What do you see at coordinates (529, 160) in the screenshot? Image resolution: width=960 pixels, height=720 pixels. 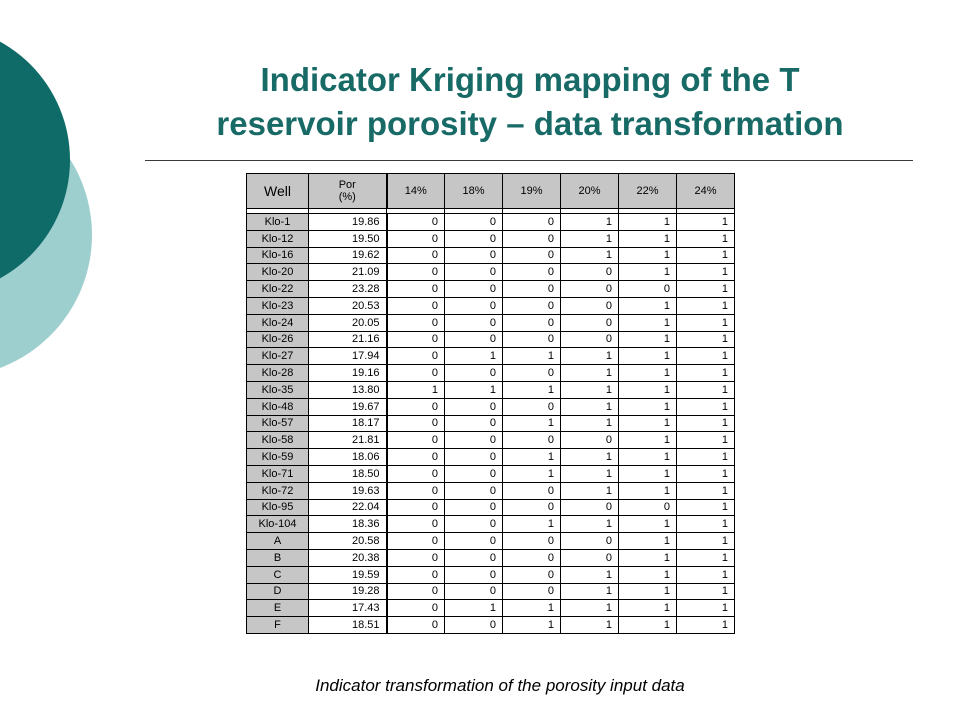 I see `title-divider` at bounding box center [529, 160].